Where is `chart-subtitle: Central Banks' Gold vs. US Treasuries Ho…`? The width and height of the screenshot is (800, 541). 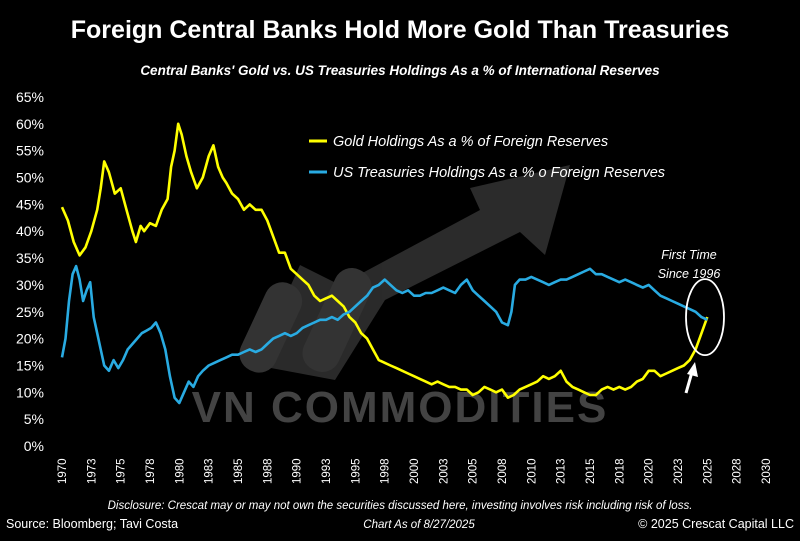
chart-subtitle: Central Banks' Gold vs. US Treasuries Ho… is located at coordinates (400, 70).